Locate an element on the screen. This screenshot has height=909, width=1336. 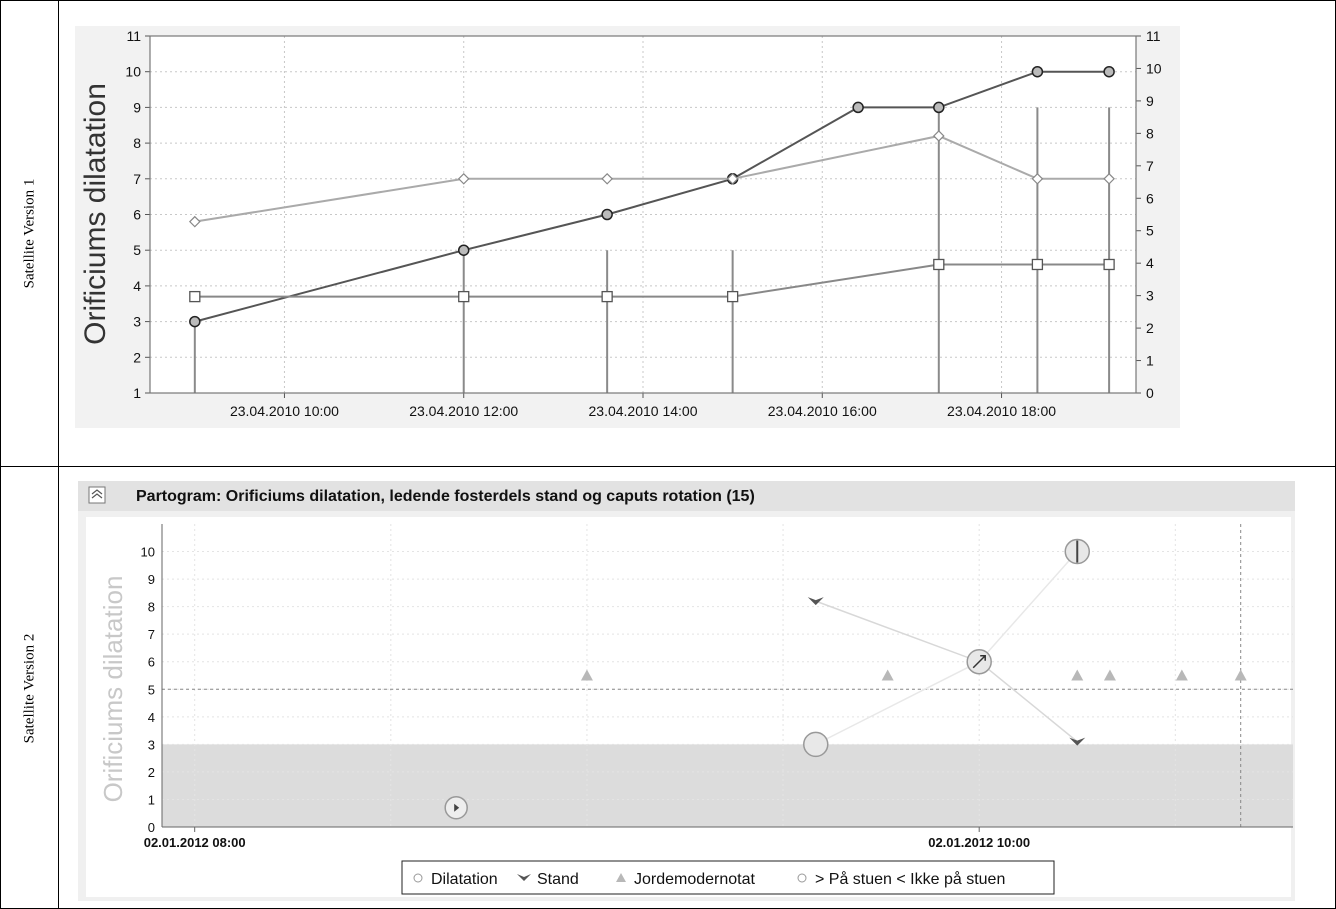
chart1-y-tick-label: 8 is located at coordinates (137, 143).